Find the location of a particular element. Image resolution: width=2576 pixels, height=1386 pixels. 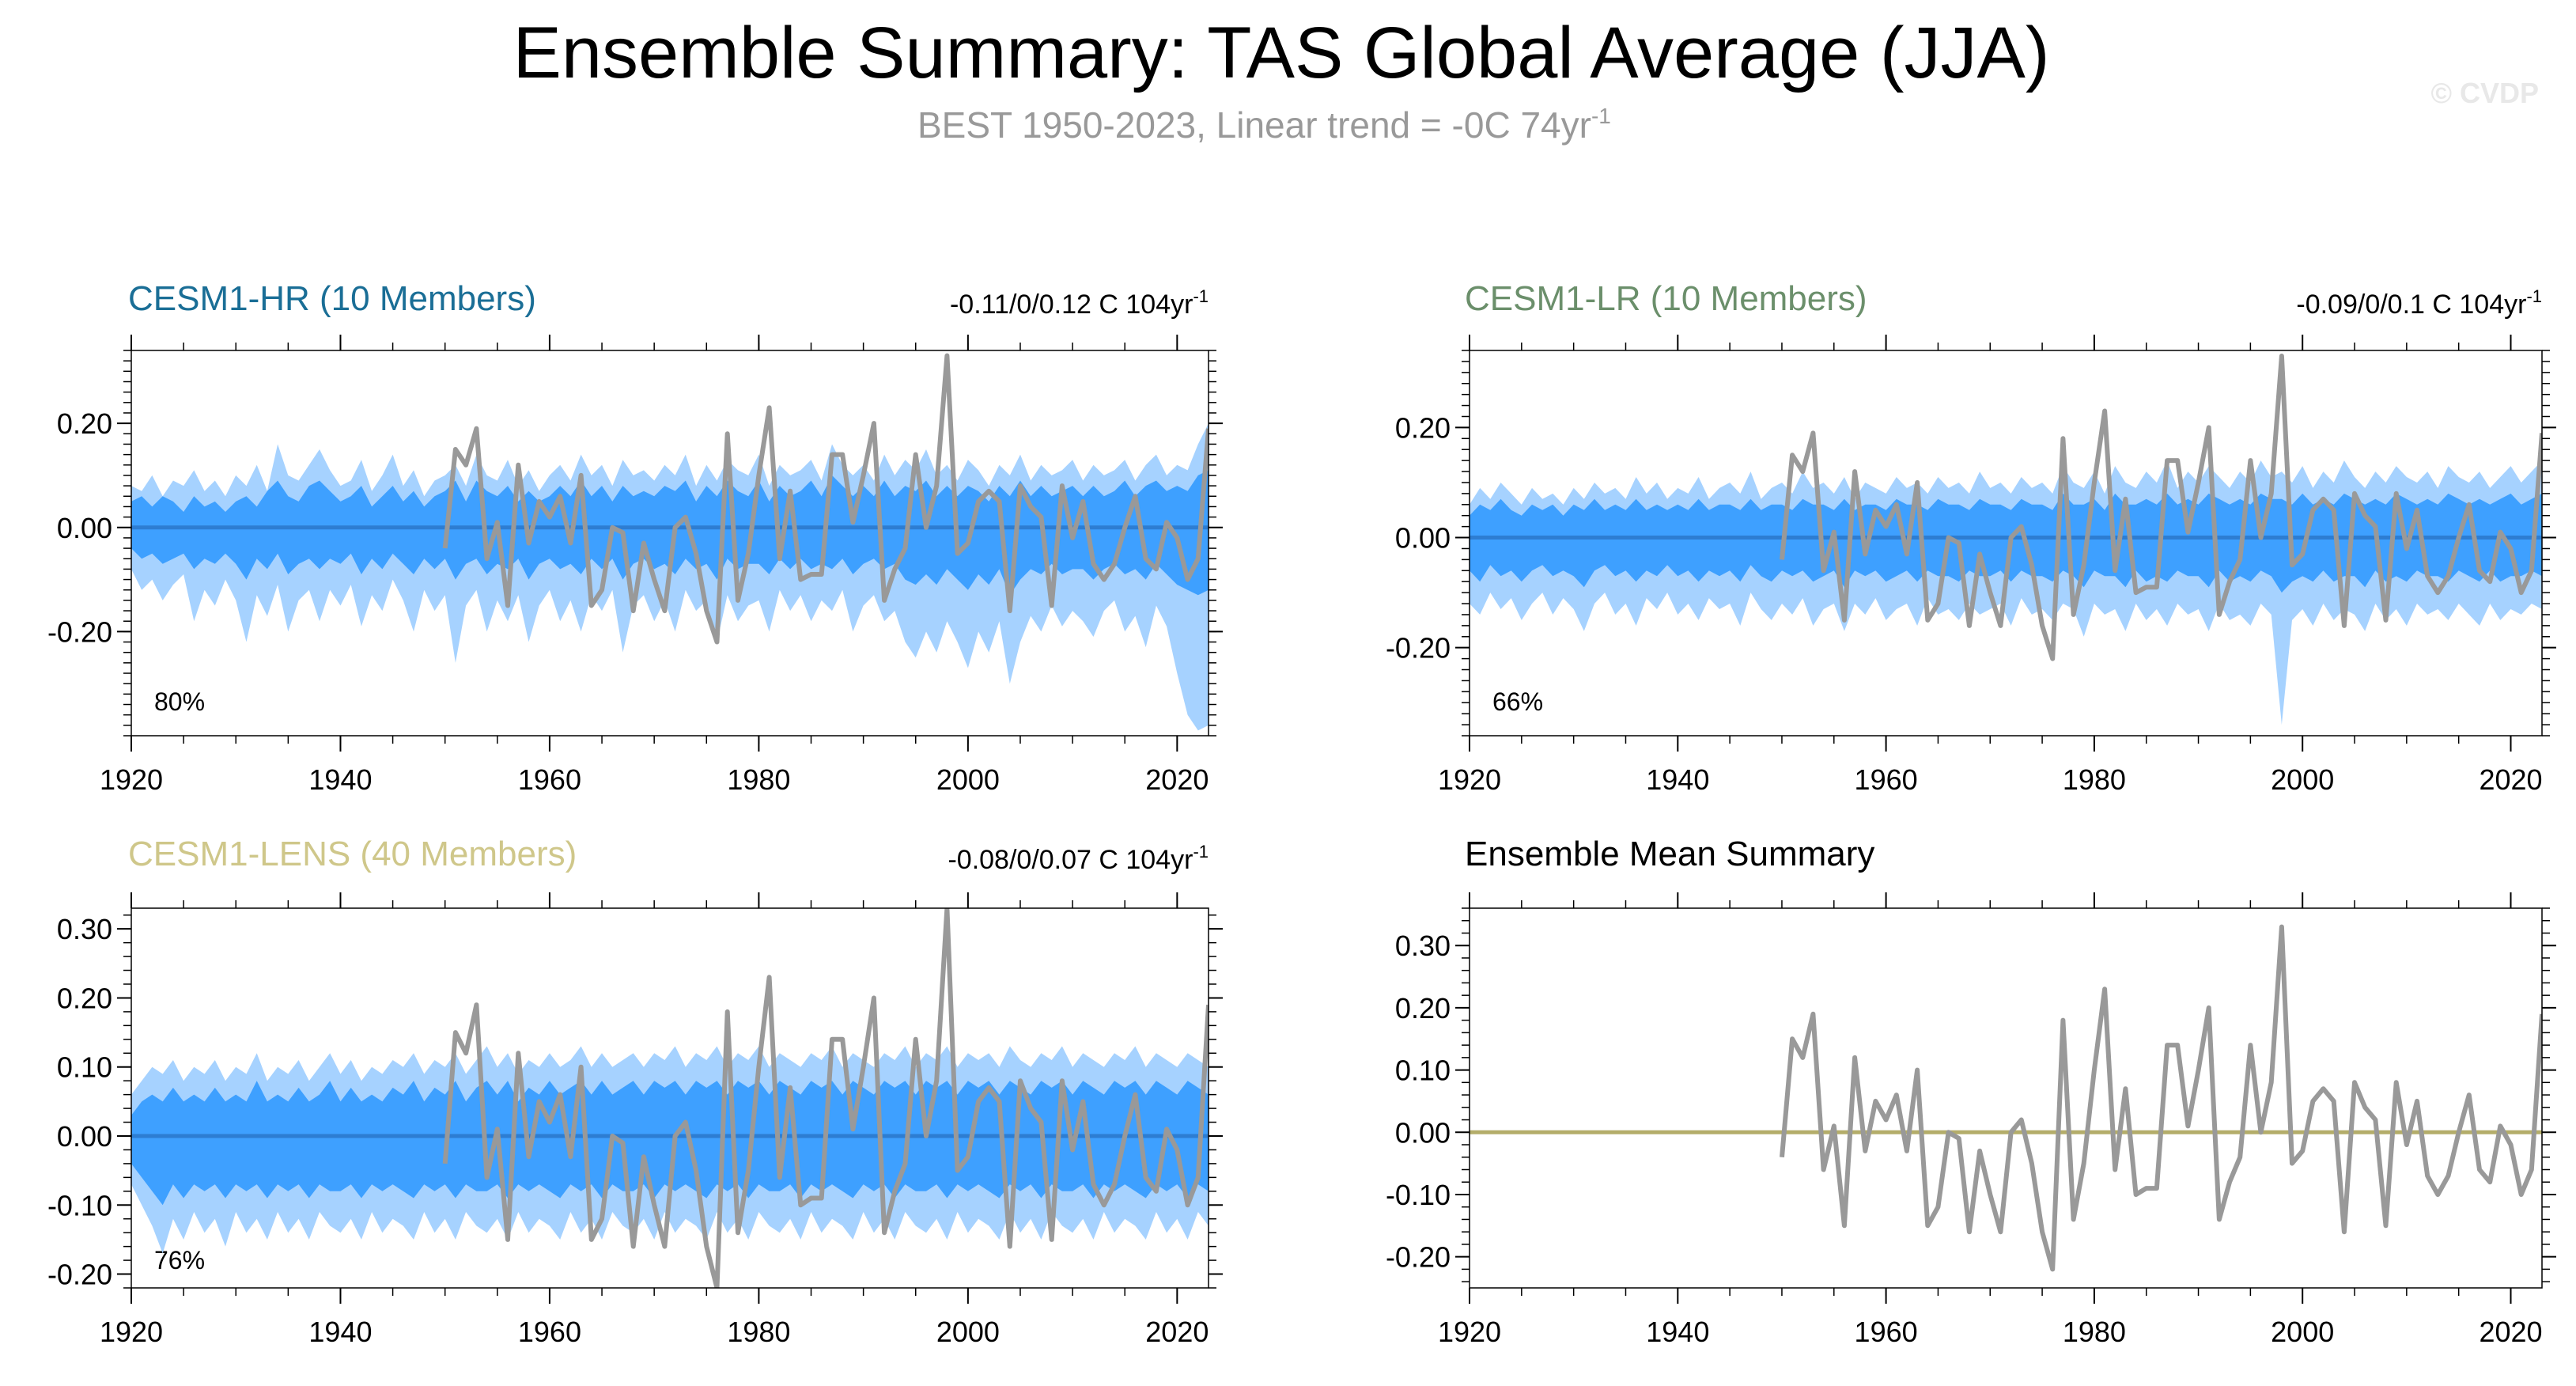

panel-title: CESM1-LENS (40 Members) is located at coordinates (353, 854).